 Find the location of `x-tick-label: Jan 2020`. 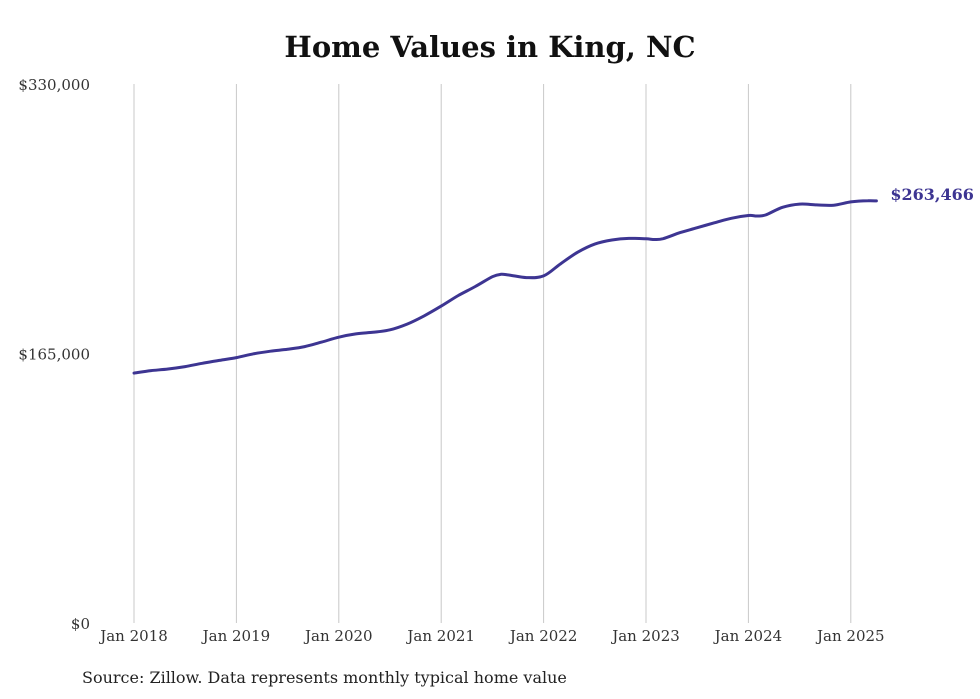

x-tick-label: Jan 2020 is located at coordinates (338, 636).